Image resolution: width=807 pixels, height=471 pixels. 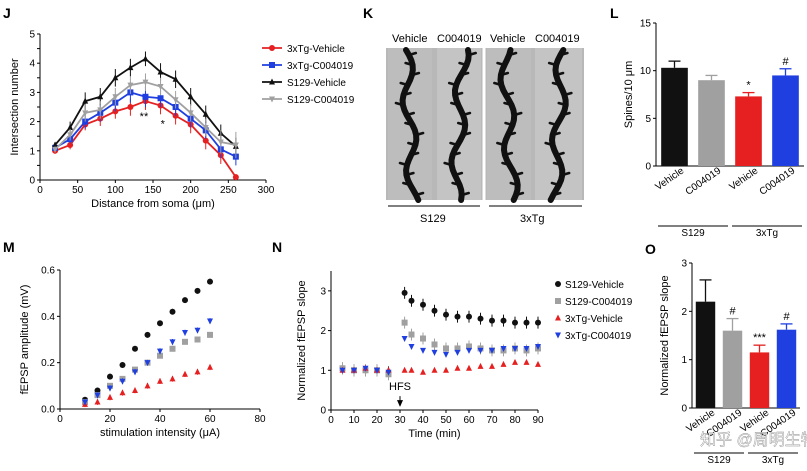 What do you see at coordinates (190, 190) in the screenshot?
I see `x-tick-label: 200` at bounding box center [190, 190].